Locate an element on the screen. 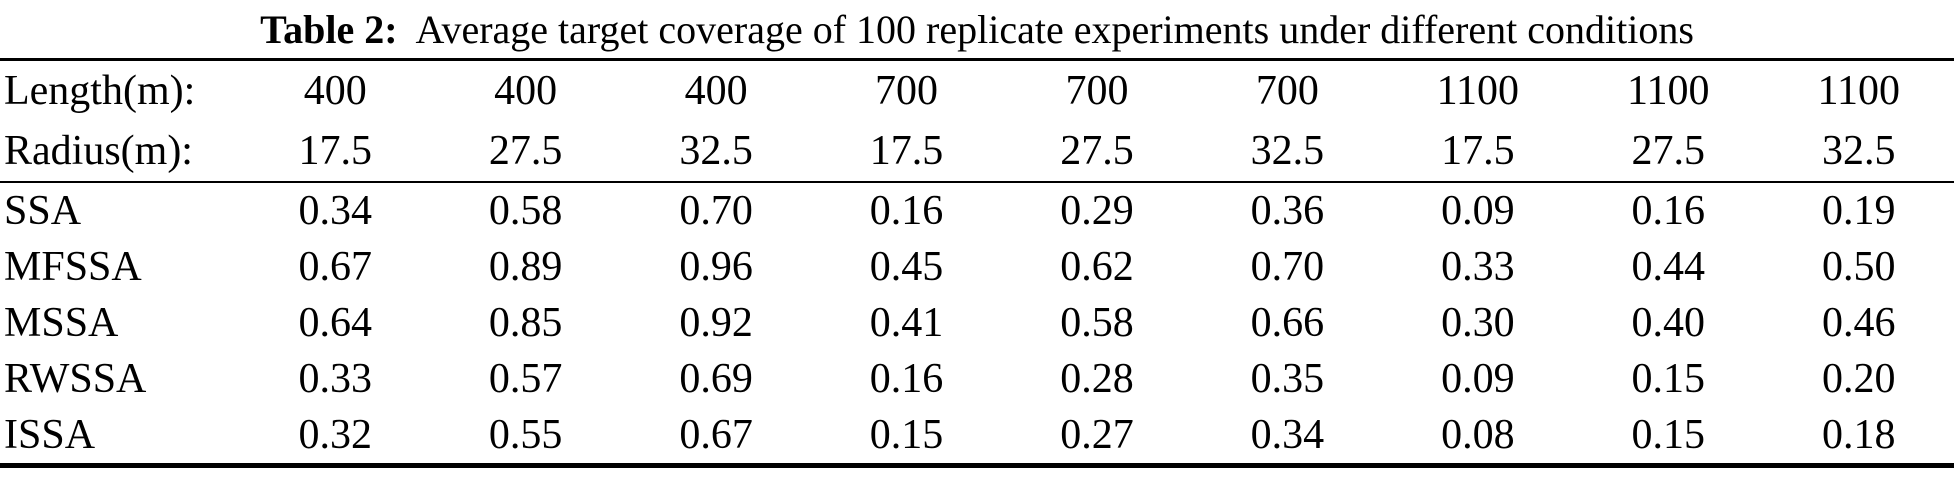 The width and height of the screenshot is (1954, 479). cell-value: 0.32 is located at coordinates (335, 435).